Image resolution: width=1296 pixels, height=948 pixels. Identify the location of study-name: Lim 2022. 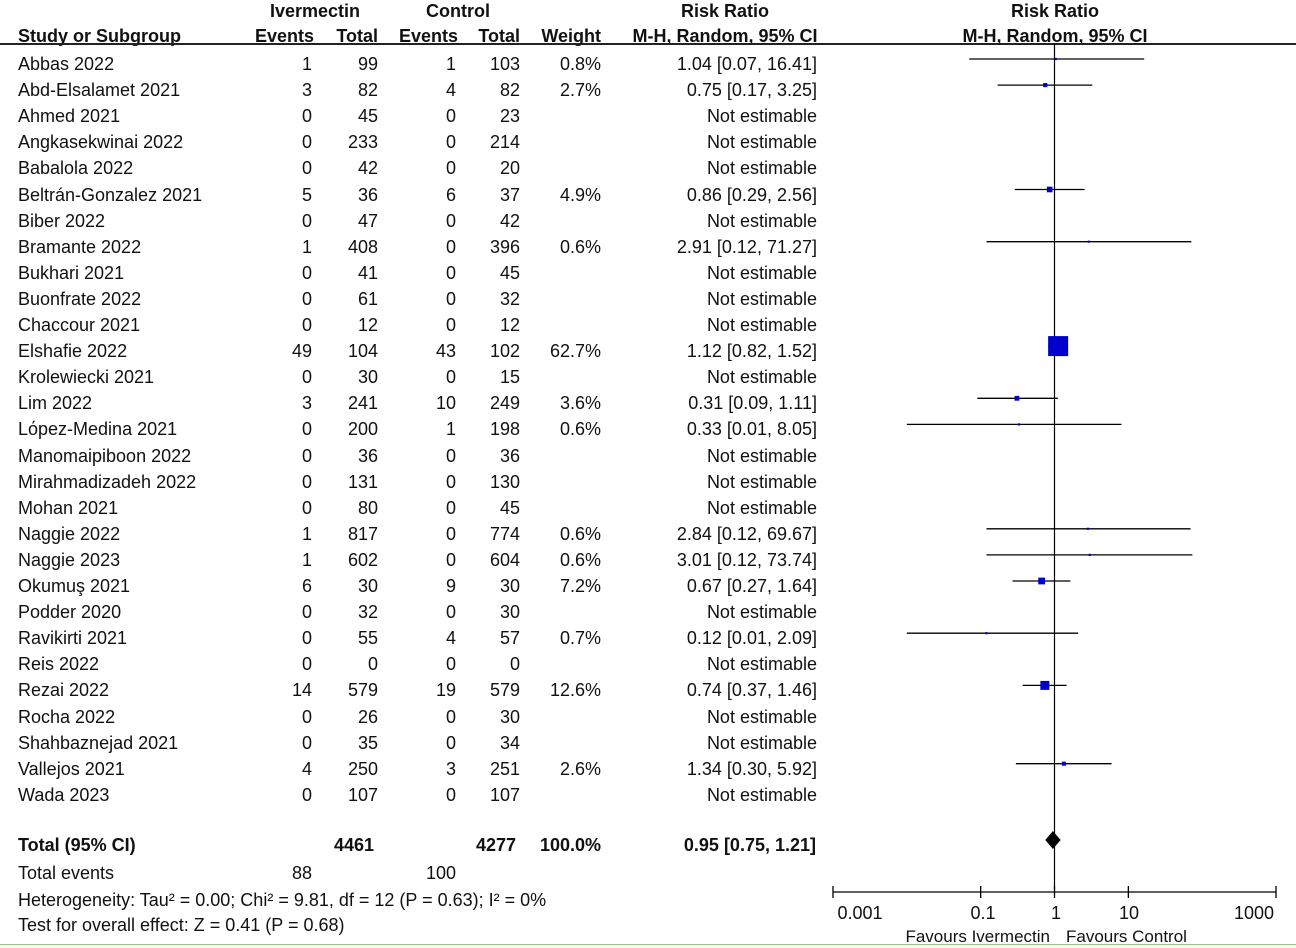
(55, 403).